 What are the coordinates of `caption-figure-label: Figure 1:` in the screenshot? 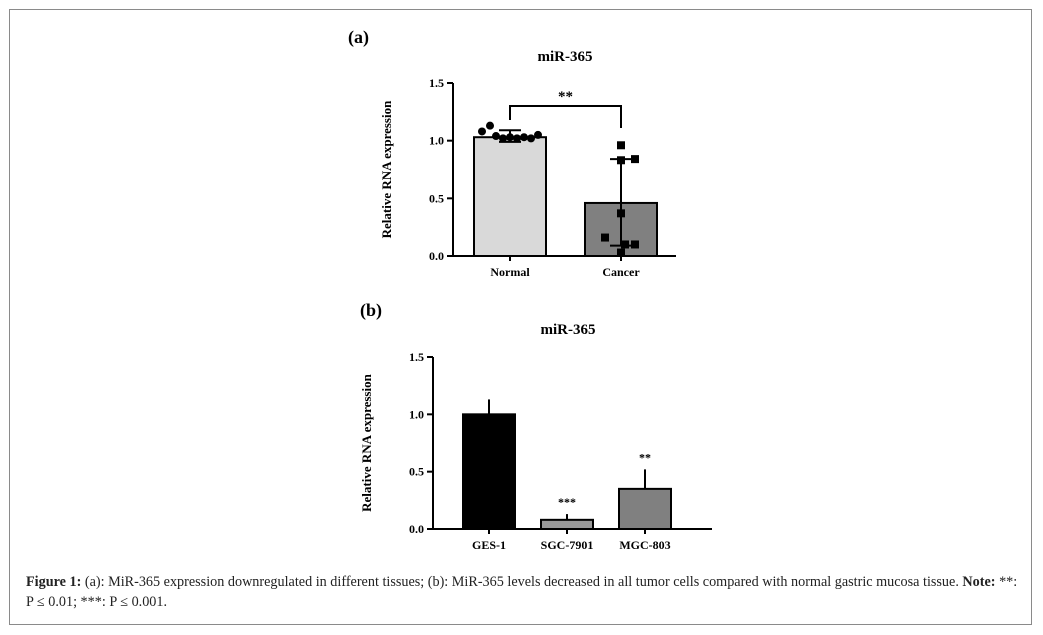 It's located at (54, 582).